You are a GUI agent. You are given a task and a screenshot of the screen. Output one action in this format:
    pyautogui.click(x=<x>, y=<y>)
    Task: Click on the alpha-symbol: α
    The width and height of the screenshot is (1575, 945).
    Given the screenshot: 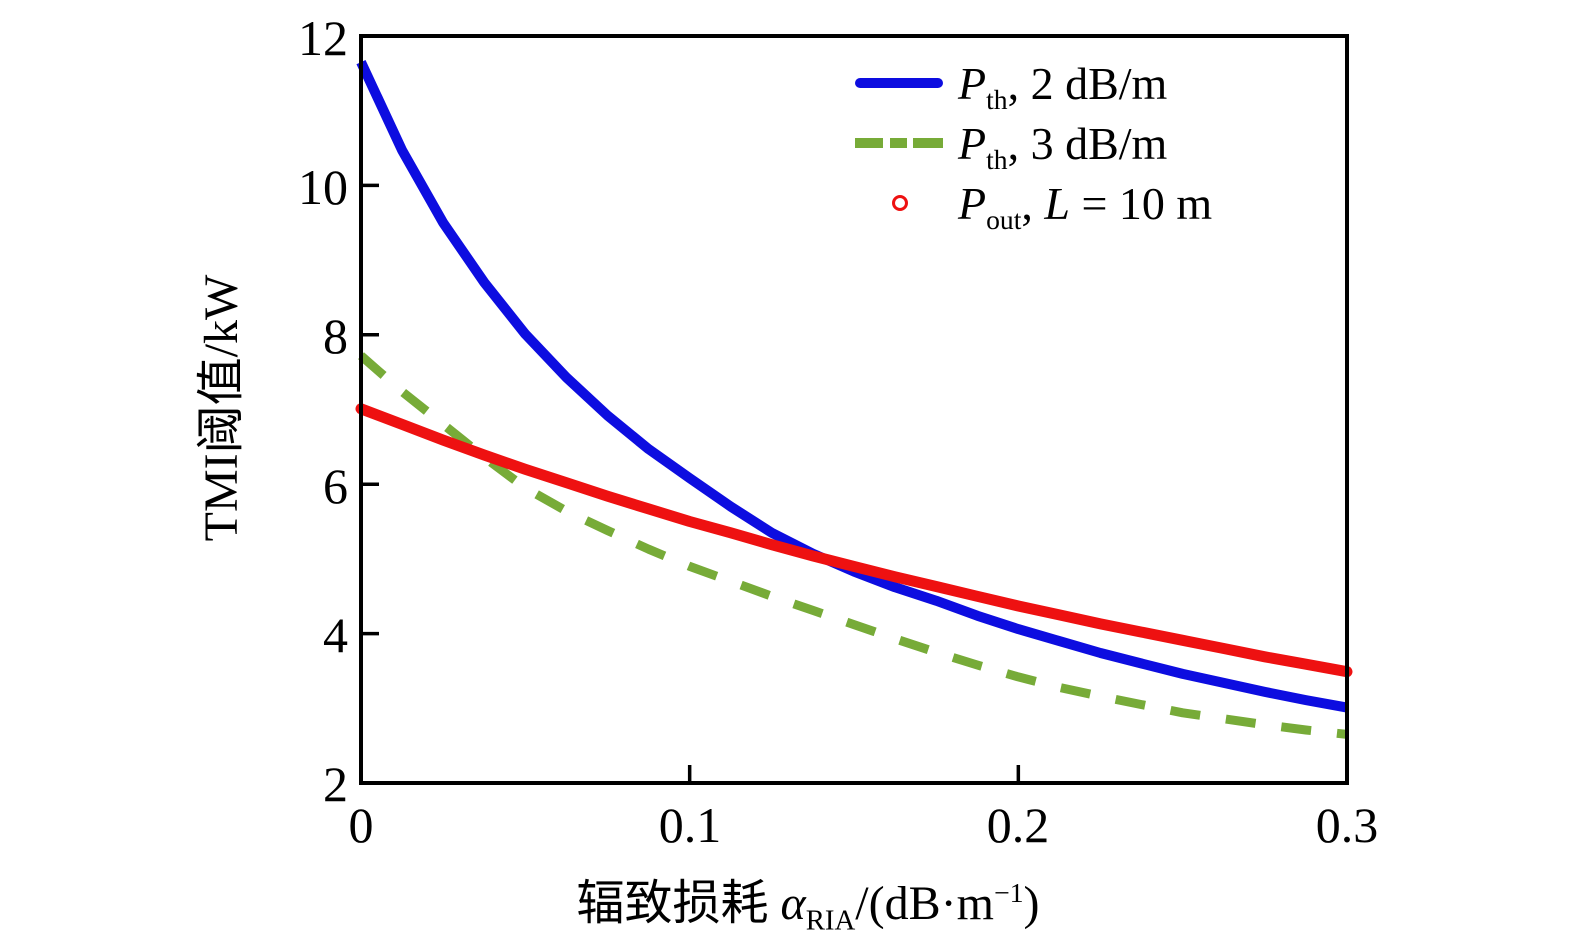 What is the action you would take?
    pyautogui.click(x=793, y=903)
    